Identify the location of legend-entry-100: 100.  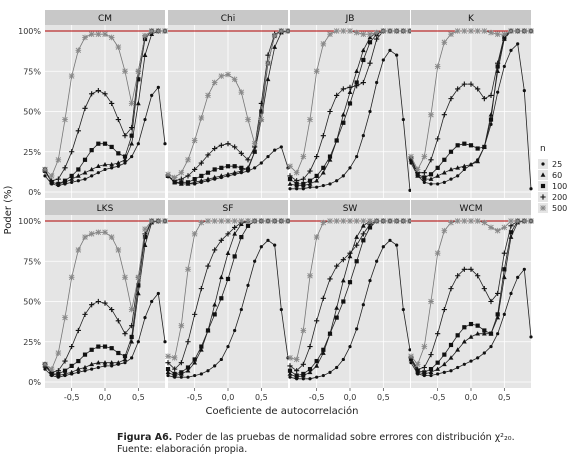
(552, 186).